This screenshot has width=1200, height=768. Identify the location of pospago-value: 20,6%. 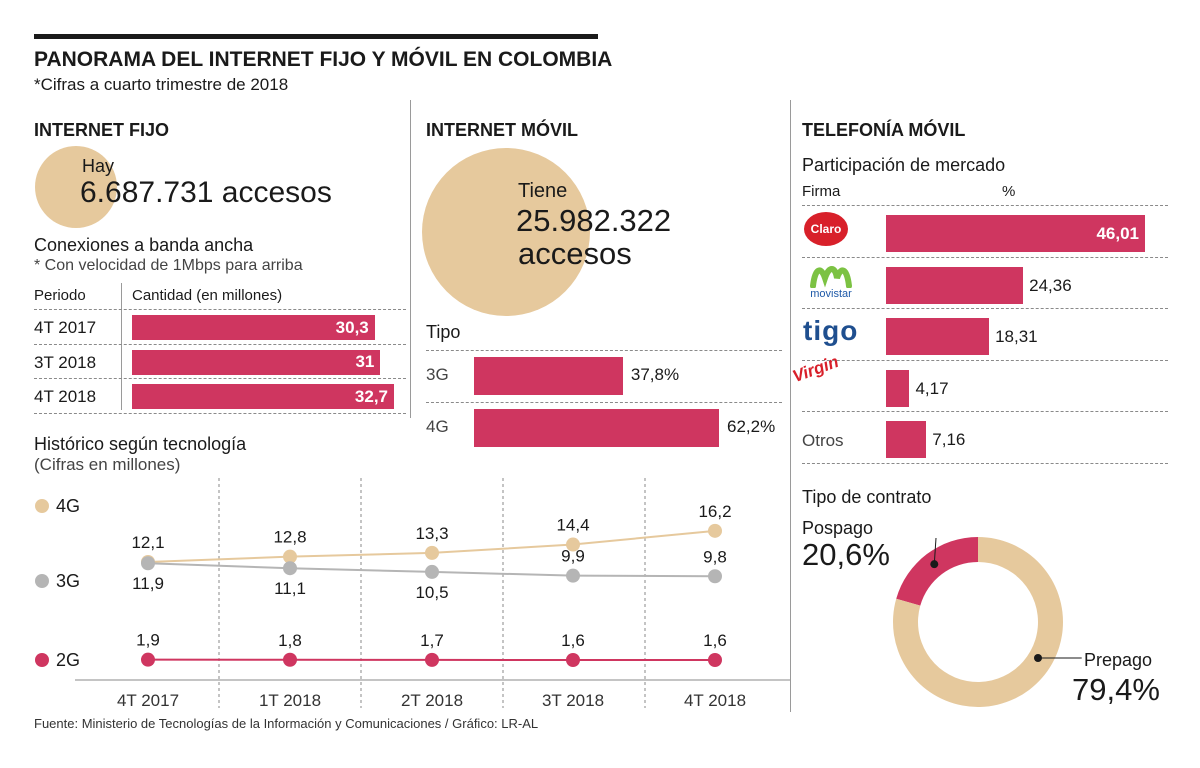
(846, 554).